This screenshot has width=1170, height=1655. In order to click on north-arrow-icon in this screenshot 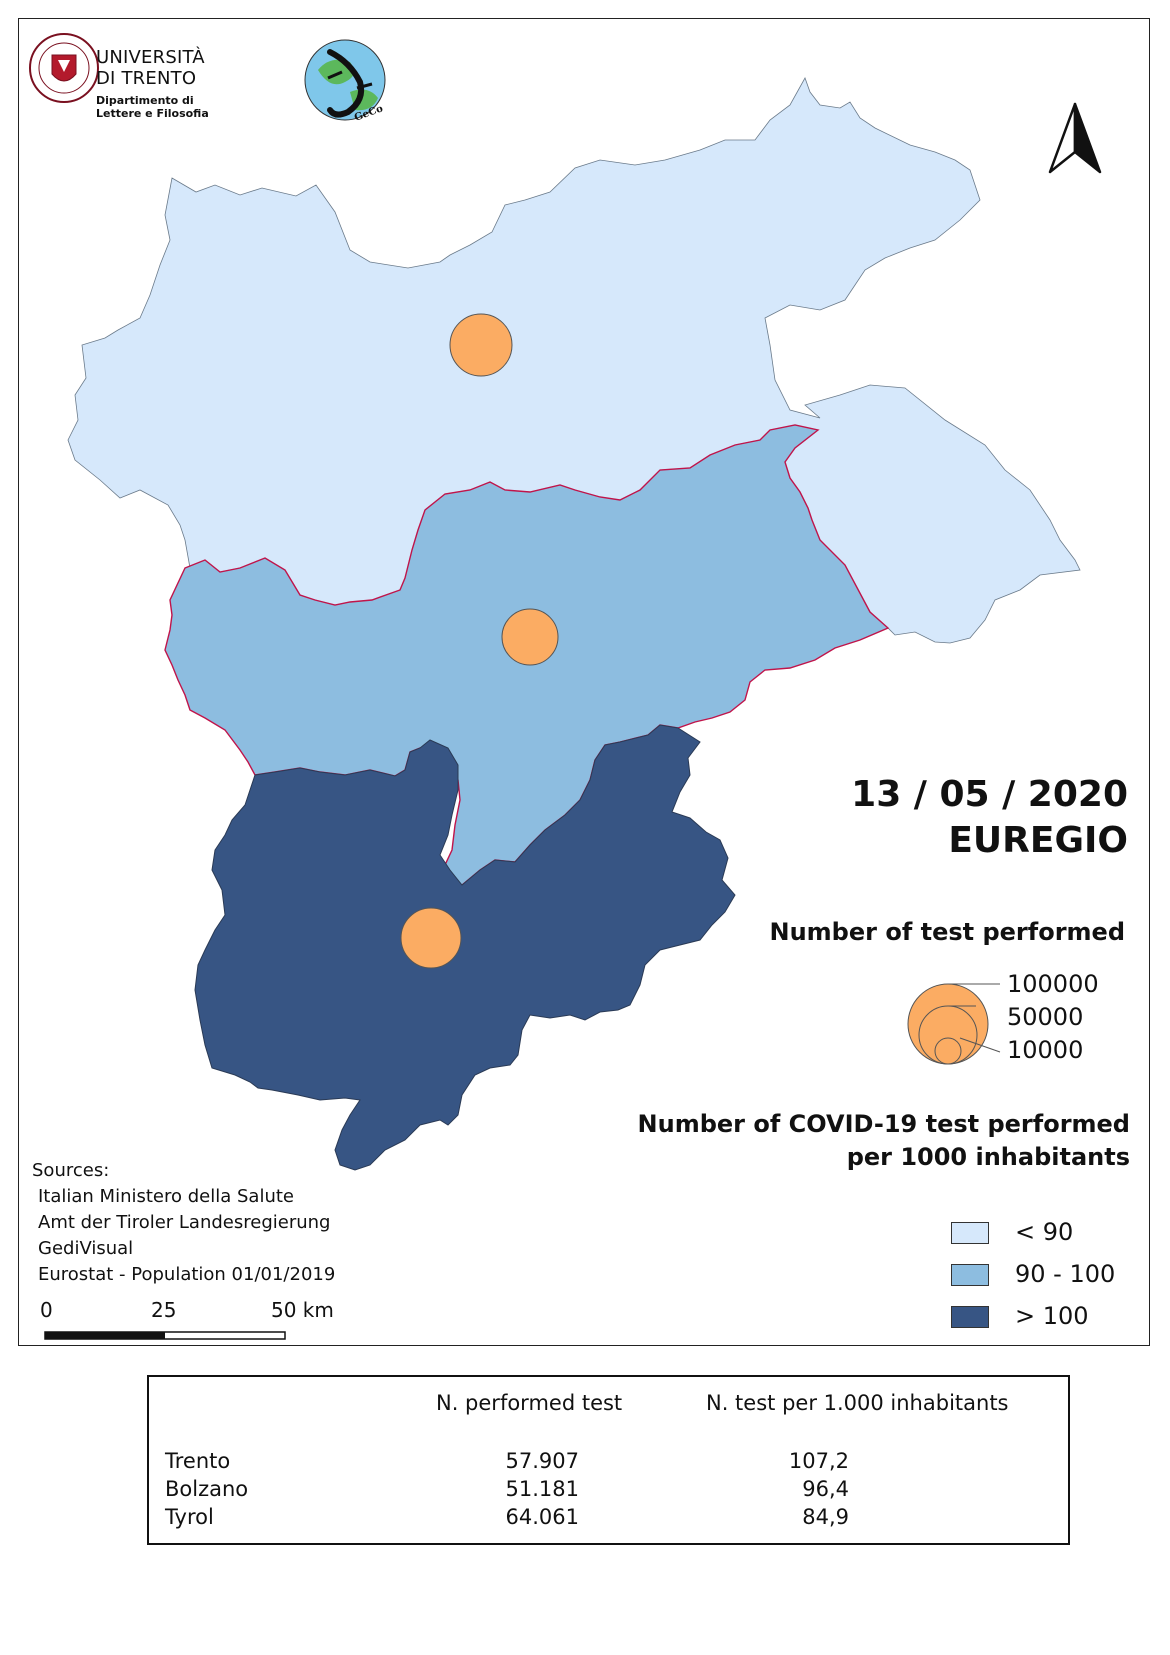, I will do `click(1075, 138)`.